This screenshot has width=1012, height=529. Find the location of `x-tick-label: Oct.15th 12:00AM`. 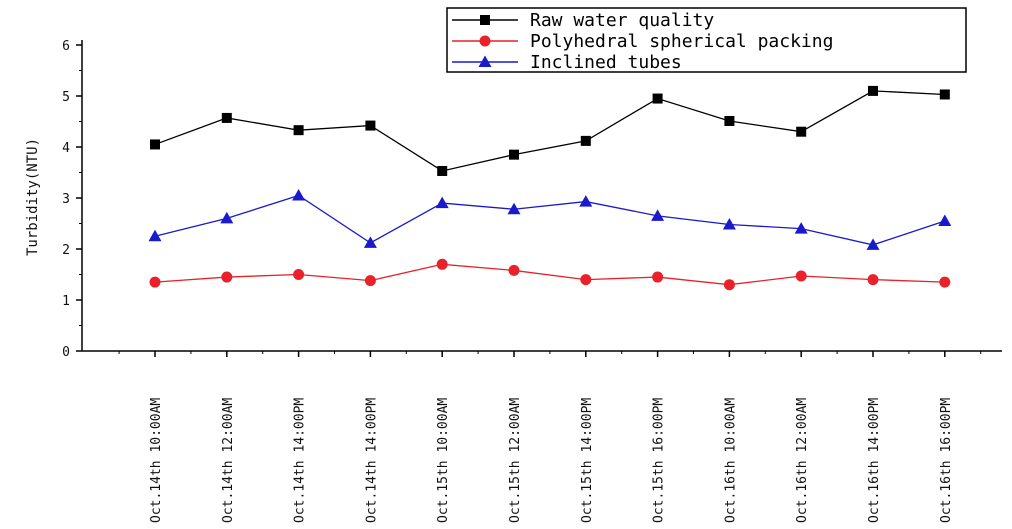

x-tick-label: Oct.15th 12:00AM is located at coordinates (515, 460).